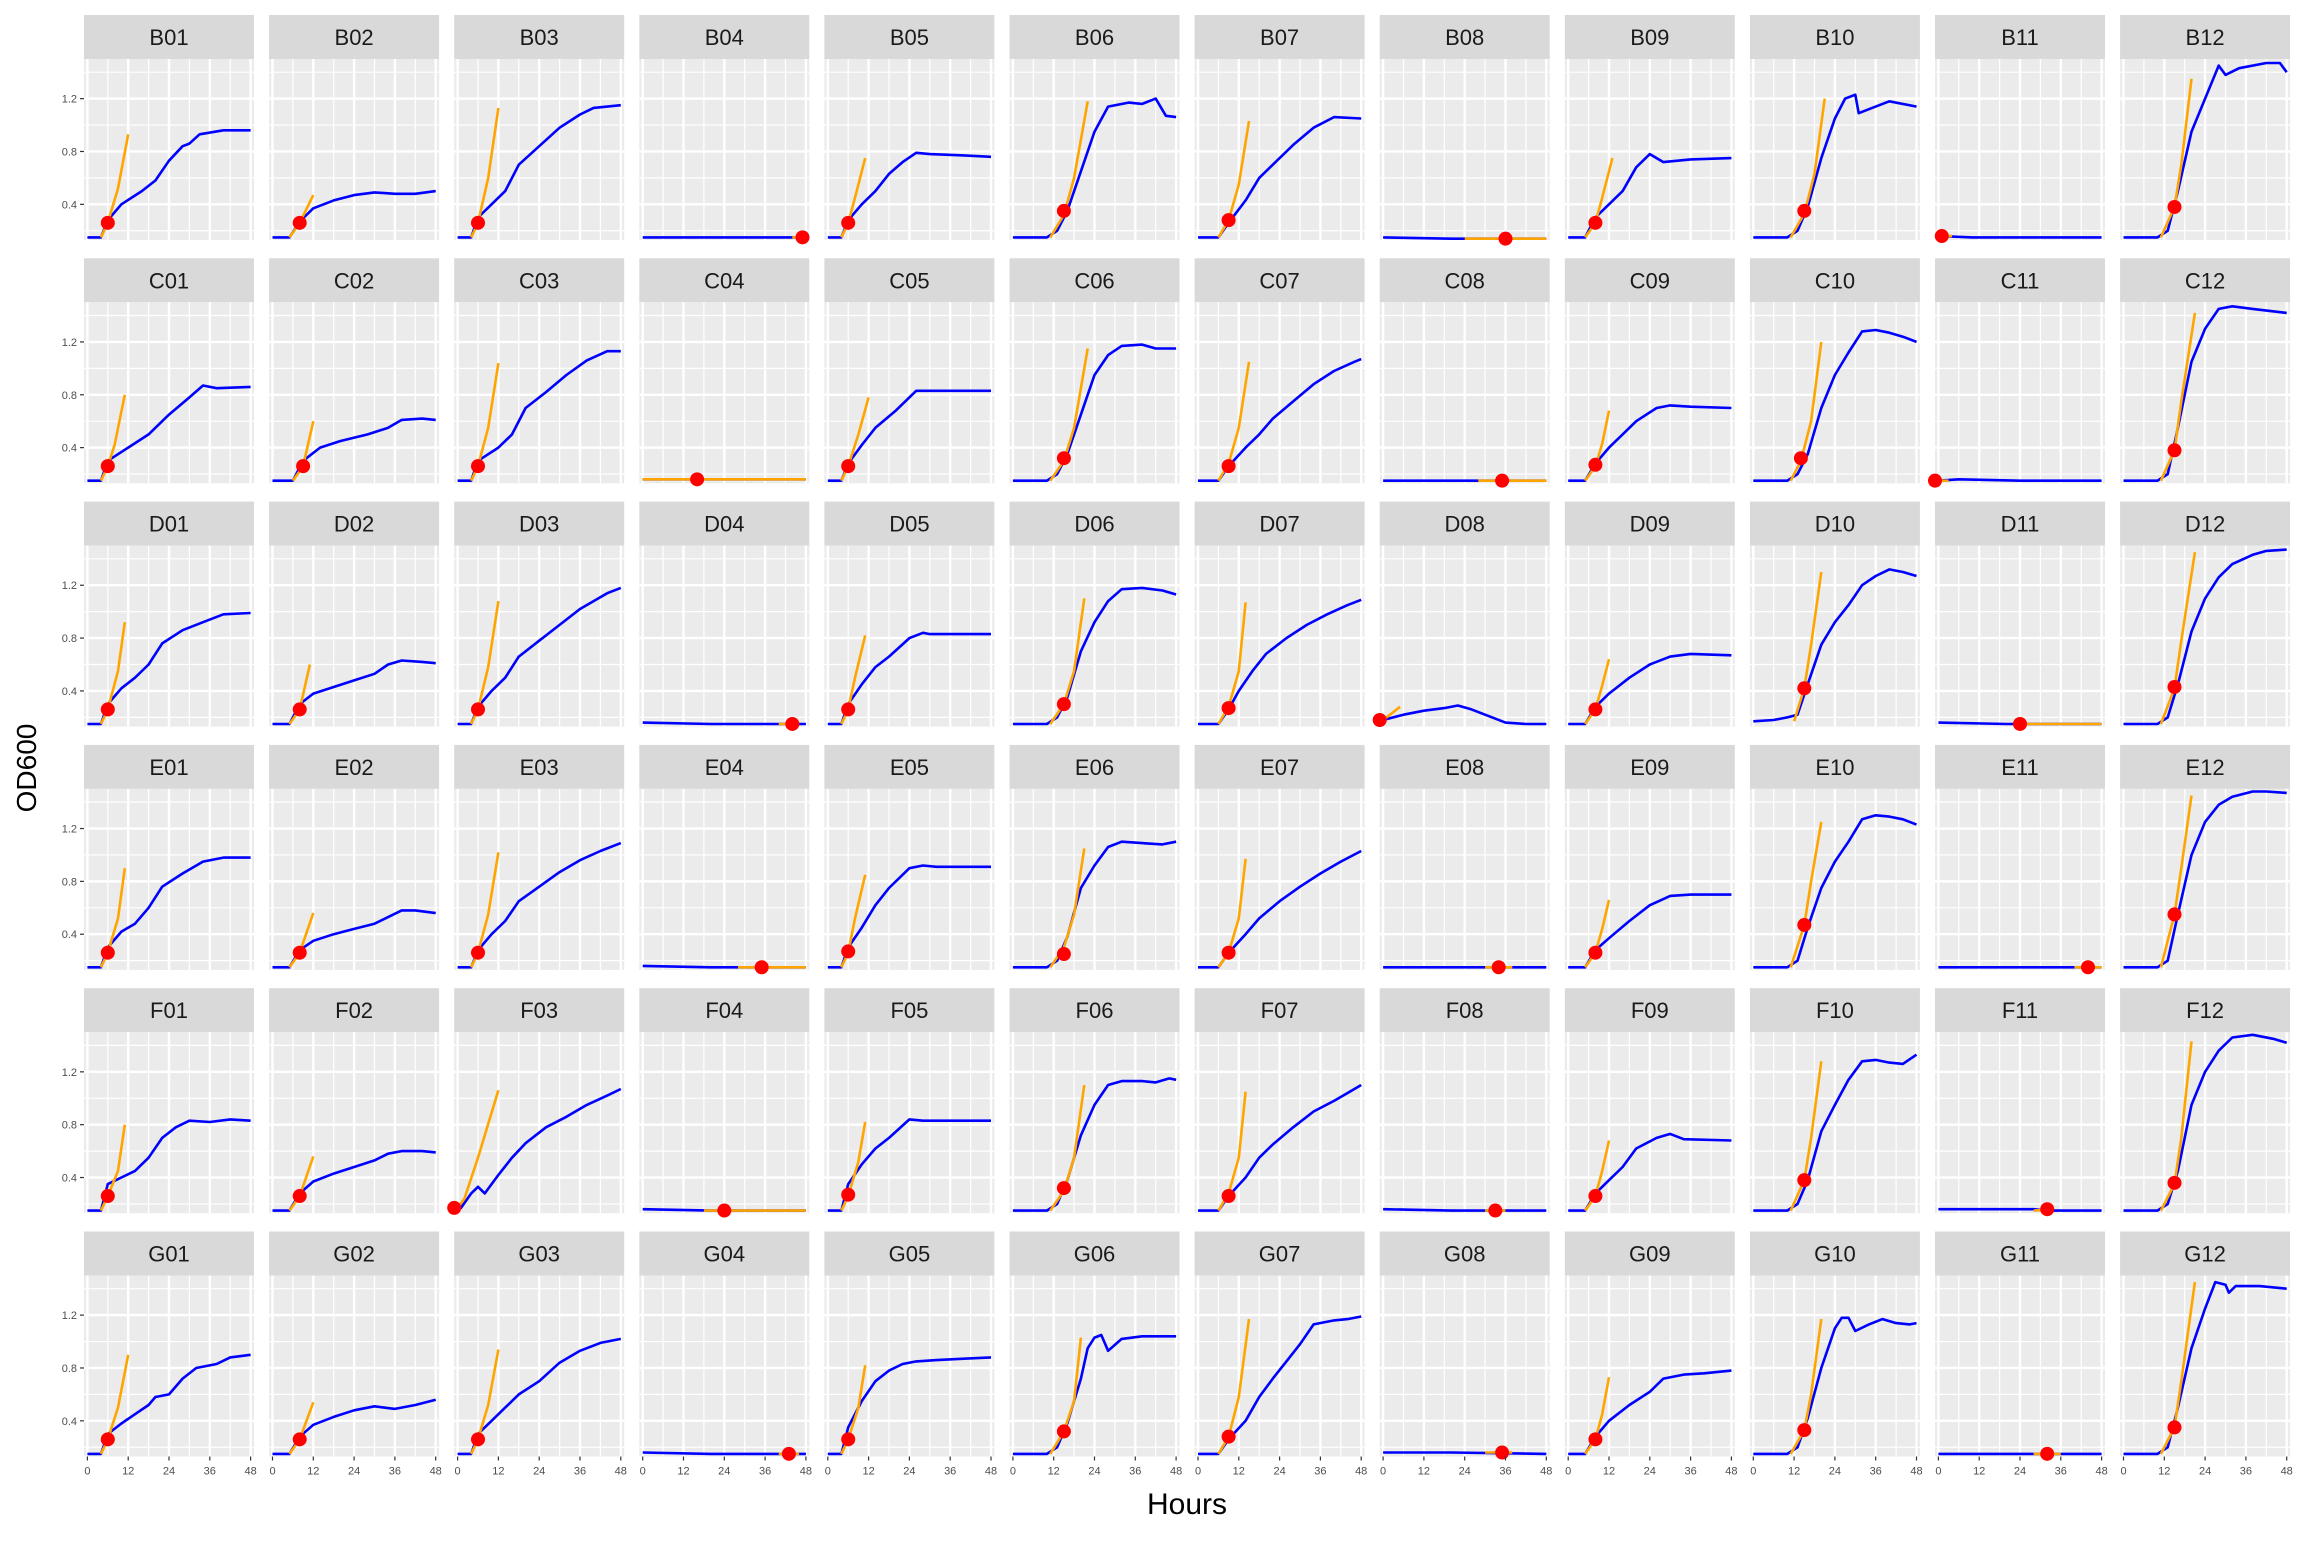 This screenshot has width=2304, height=1541. Describe the element at coordinates (2020, 1254) in the screenshot. I see `facet-strip-label: G11` at that location.